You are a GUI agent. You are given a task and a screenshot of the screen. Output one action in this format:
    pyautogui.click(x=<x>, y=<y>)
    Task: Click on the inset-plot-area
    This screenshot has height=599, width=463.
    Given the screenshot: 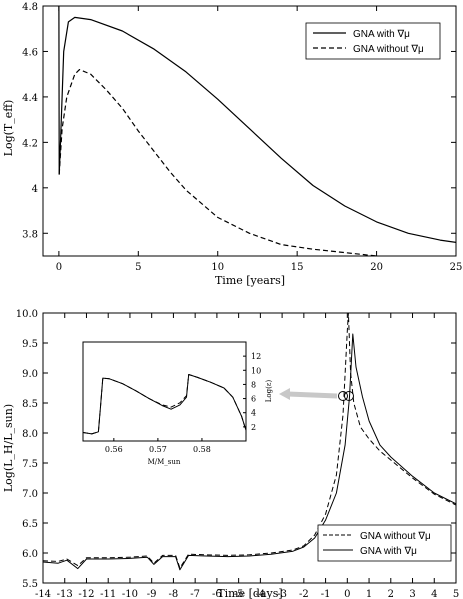 What is the action you would take?
    pyautogui.click(x=164, y=404)
    